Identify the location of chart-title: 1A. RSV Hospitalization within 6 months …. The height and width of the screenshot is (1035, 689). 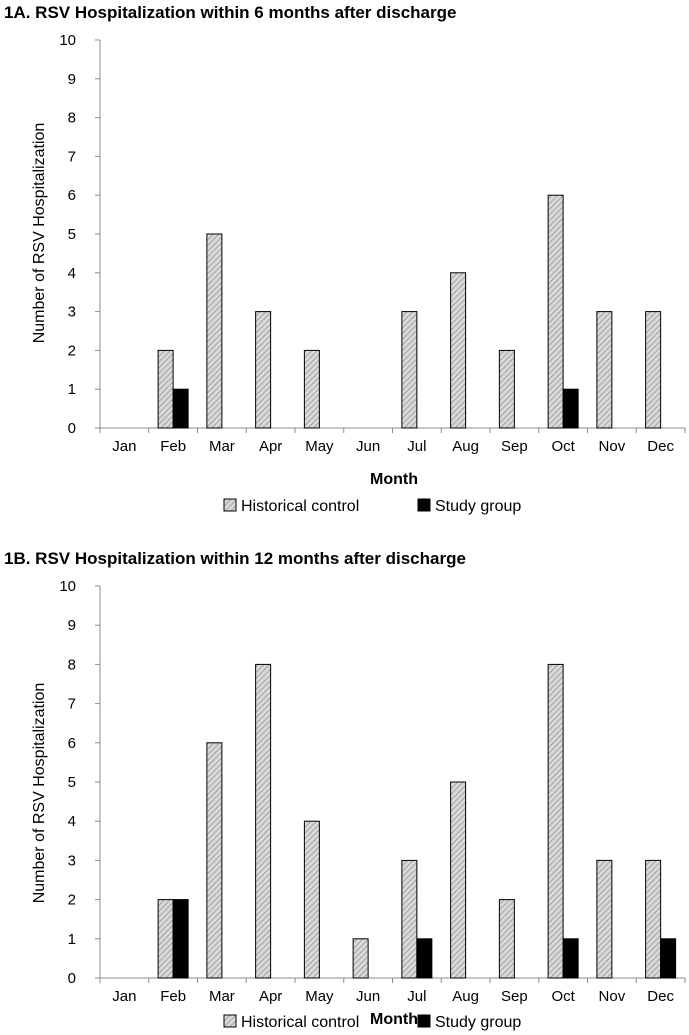
(230, 12).